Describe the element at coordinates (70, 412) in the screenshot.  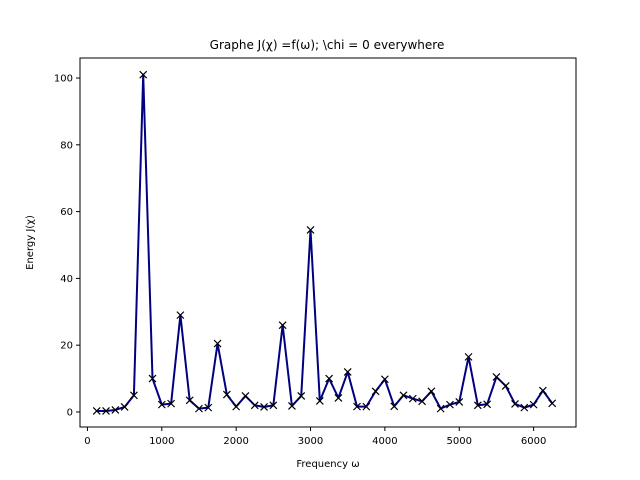
I see `y-tick-label: 0` at that location.